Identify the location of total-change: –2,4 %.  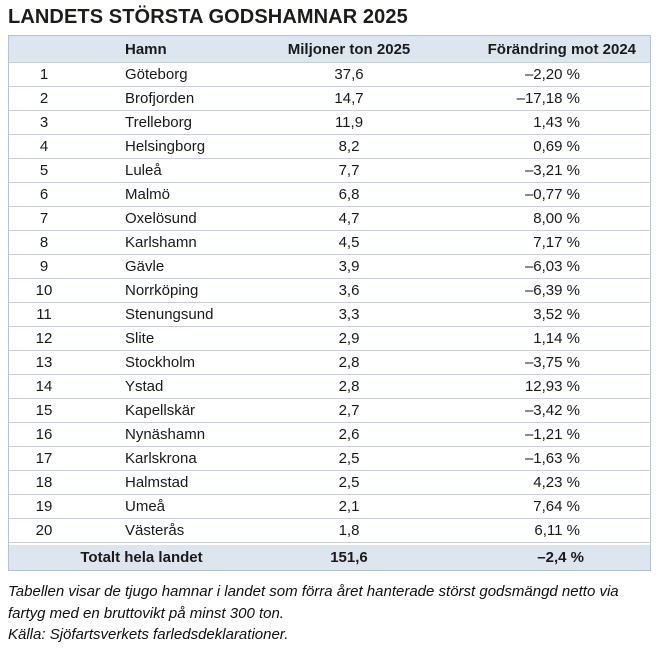
(537, 556).